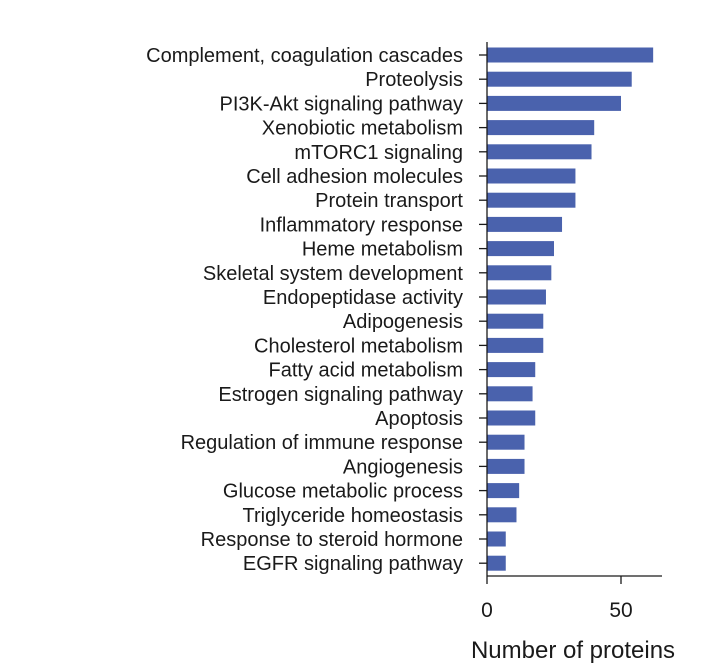  Describe the element at coordinates (557, 599) in the screenshot. I see `x-ticks: 0 50` at that location.